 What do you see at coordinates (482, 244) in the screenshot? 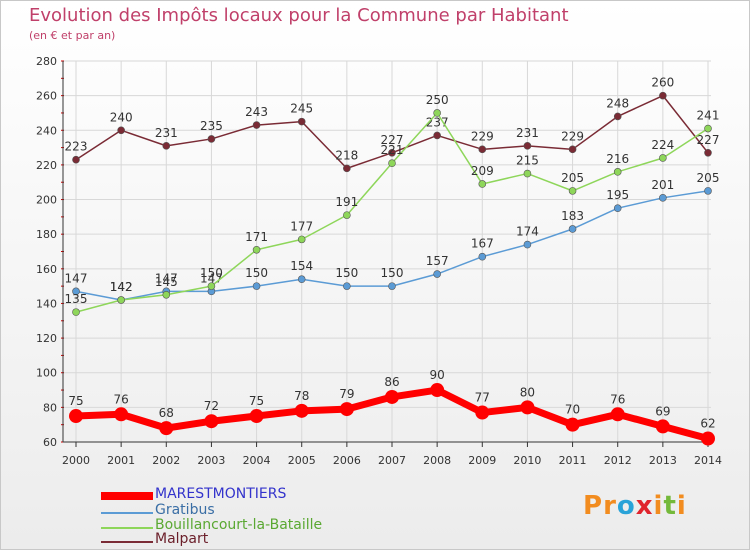
I see `data-label: 167` at bounding box center [482, 244].